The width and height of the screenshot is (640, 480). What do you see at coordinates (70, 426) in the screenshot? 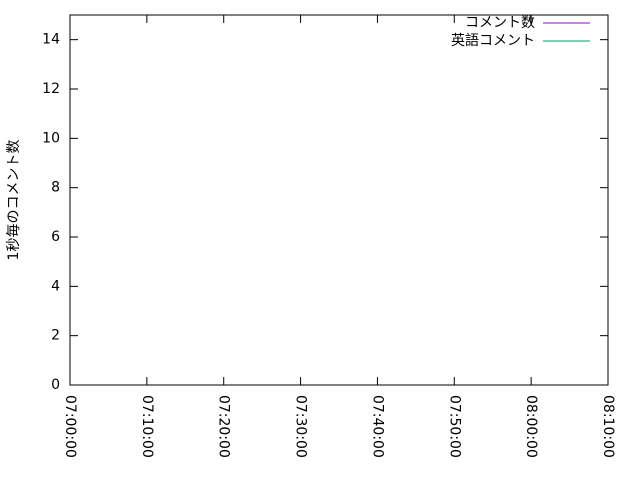
I see `x-tick-label: 07:00:00` at bounding box center [70, 426].